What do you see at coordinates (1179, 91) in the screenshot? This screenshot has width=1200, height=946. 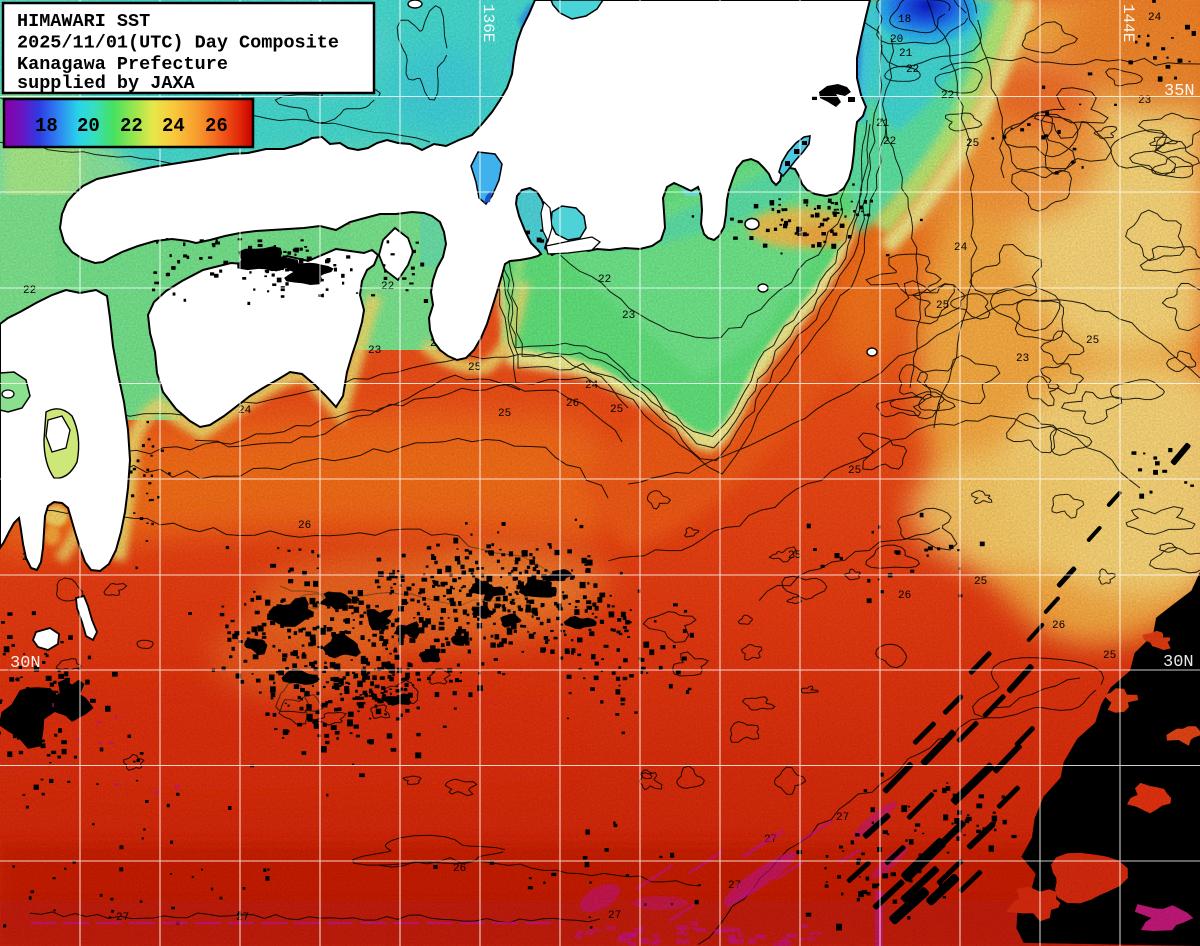 I see `svg-text: 35N` at bounding box center [1179, 91].